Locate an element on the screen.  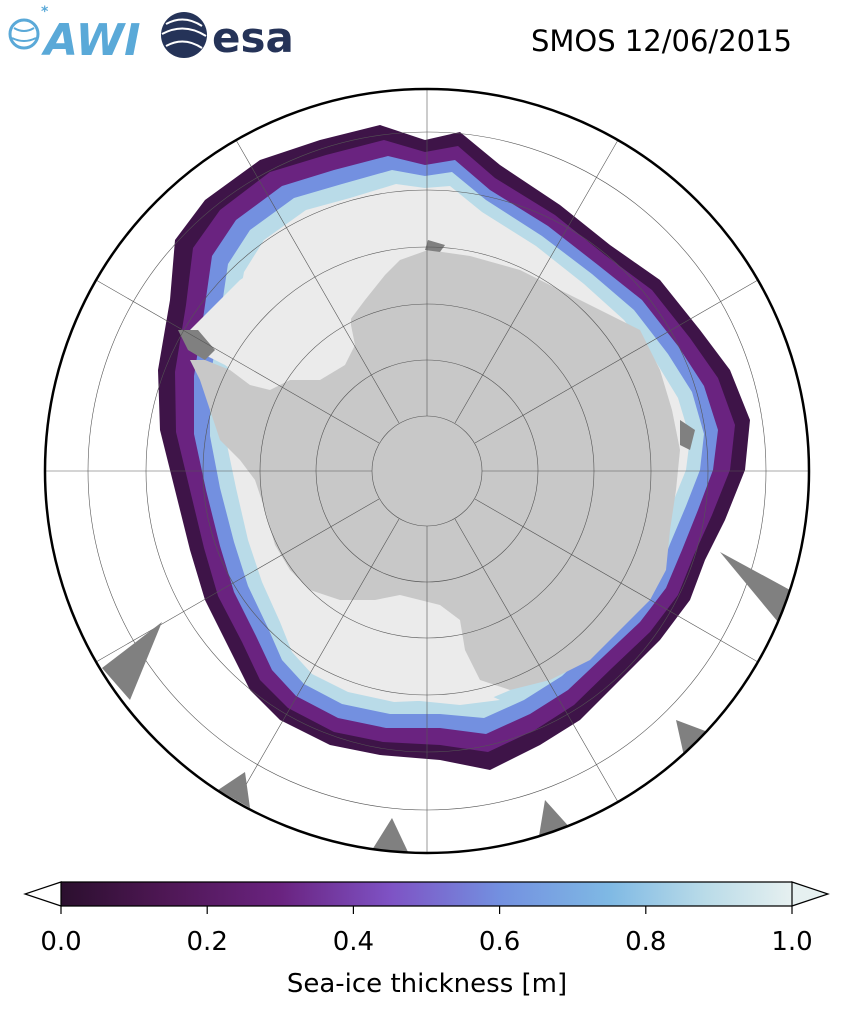
esa-logo: esa is located at coordinates (227, 37).